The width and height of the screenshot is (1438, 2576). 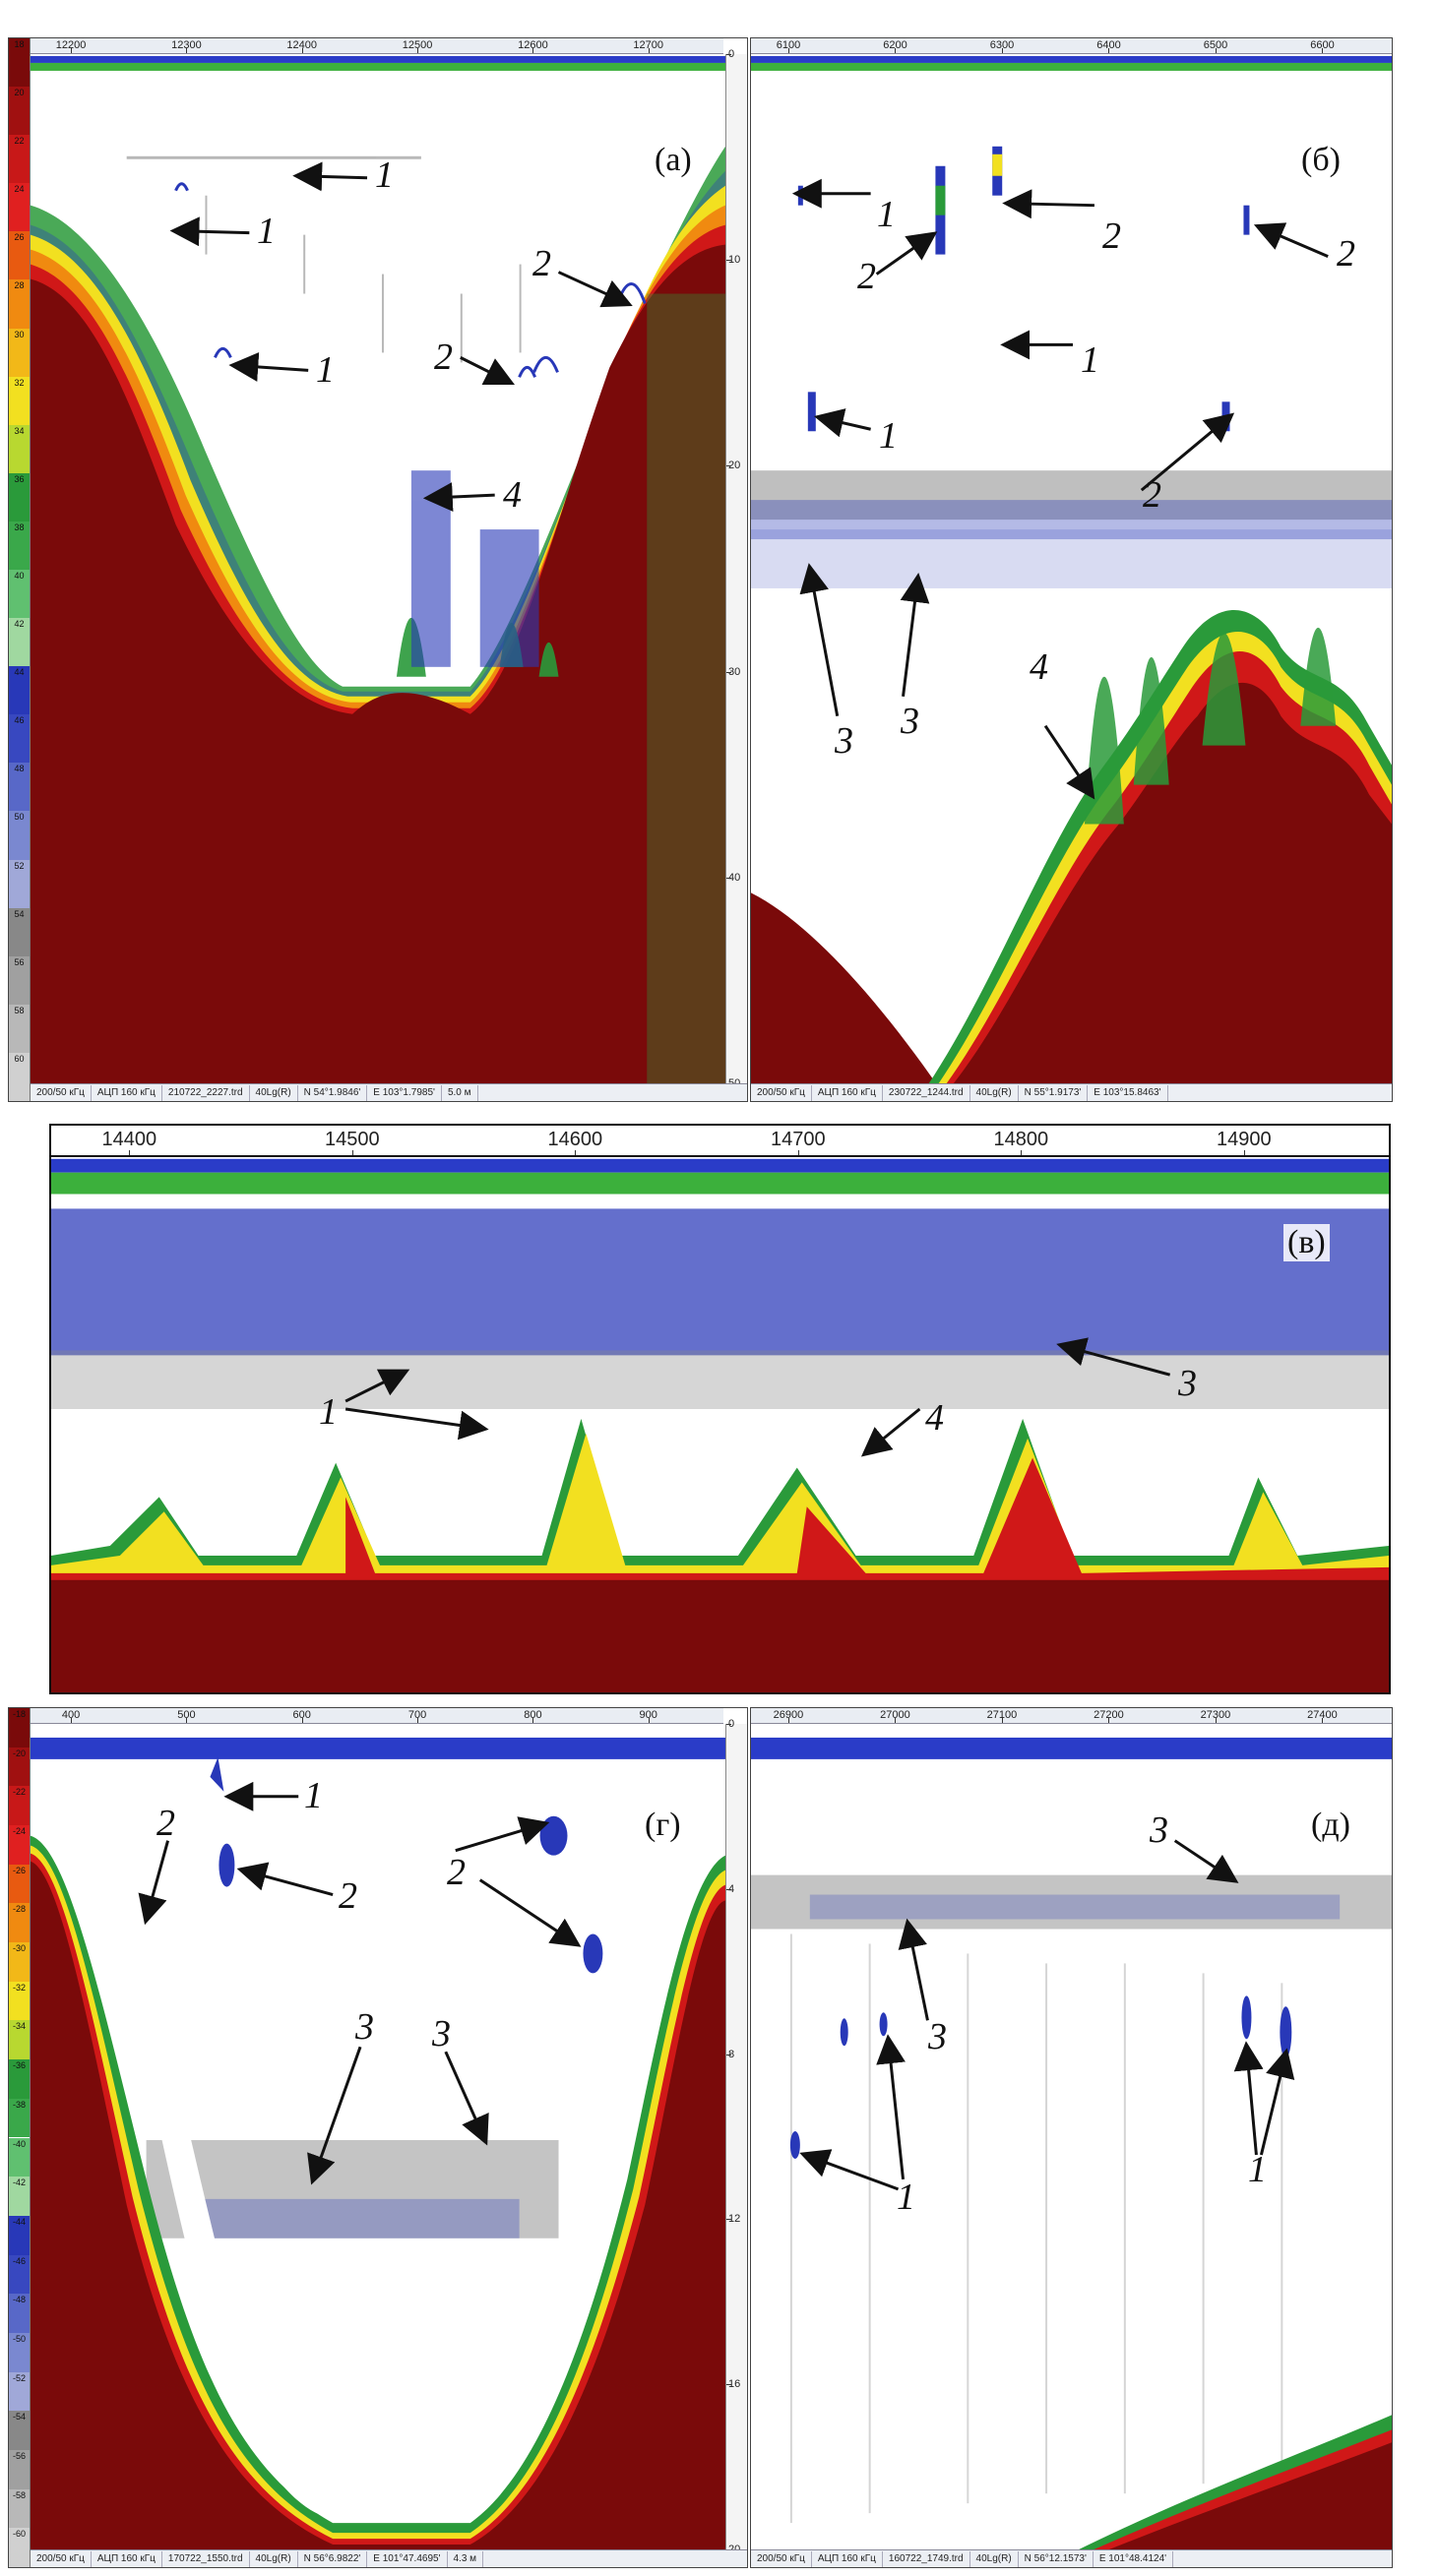 What do you see at coordinates (19, 1806) in the screenshot?
I see `color-scale-cell: -22` at bounding box center [19, 1806].